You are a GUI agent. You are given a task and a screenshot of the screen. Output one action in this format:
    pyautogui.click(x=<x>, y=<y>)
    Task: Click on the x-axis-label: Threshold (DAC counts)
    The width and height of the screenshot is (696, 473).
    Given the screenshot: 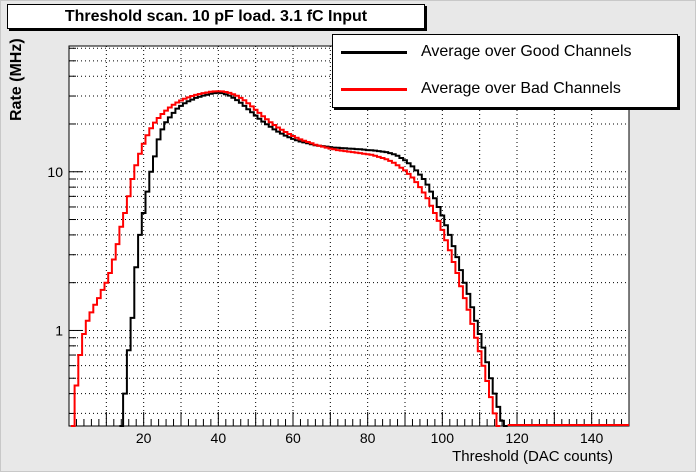 What is the action you would take?
    pyautogui.click(x=532, y=456)
    